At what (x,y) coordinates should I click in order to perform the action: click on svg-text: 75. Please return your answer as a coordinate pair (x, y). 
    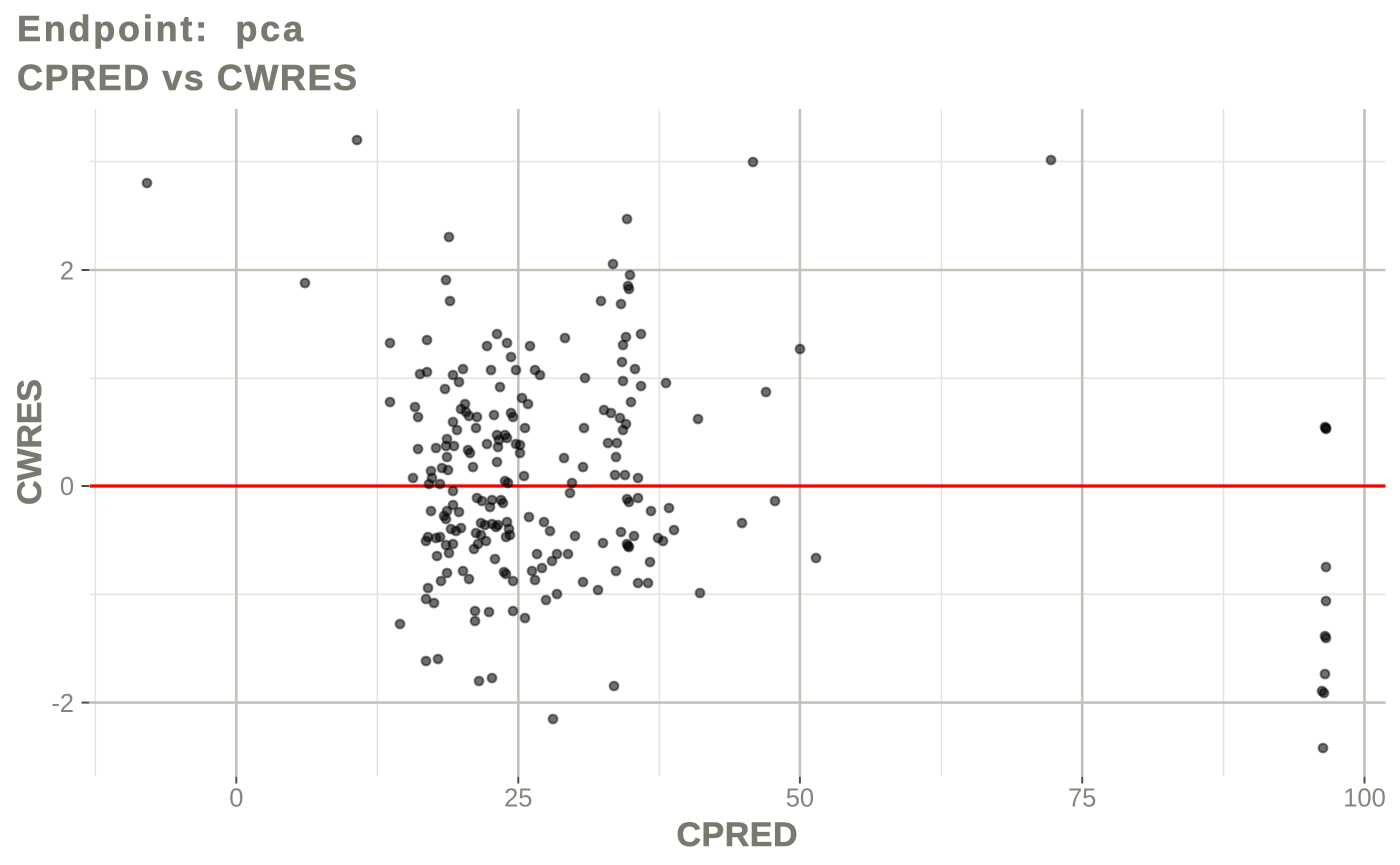
    Looking at the image, I should click on (1082, 799).